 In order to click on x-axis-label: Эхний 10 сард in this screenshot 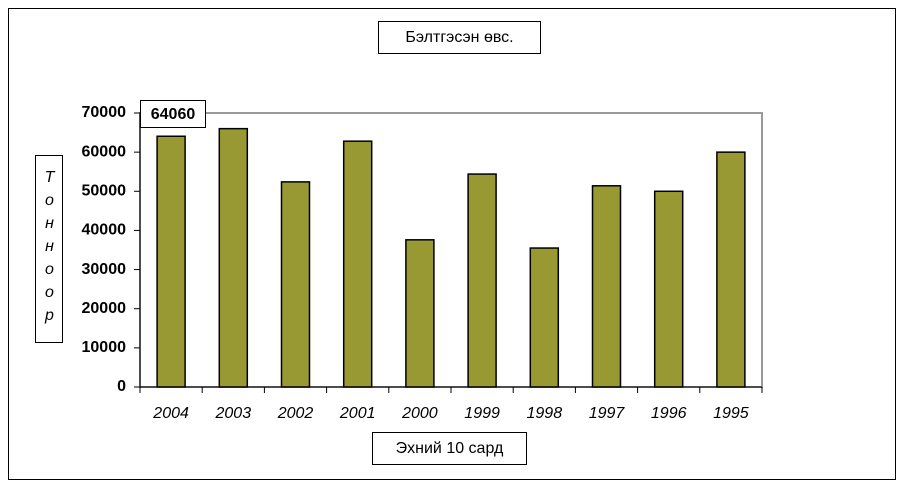, I will do `click(450, 448)`.